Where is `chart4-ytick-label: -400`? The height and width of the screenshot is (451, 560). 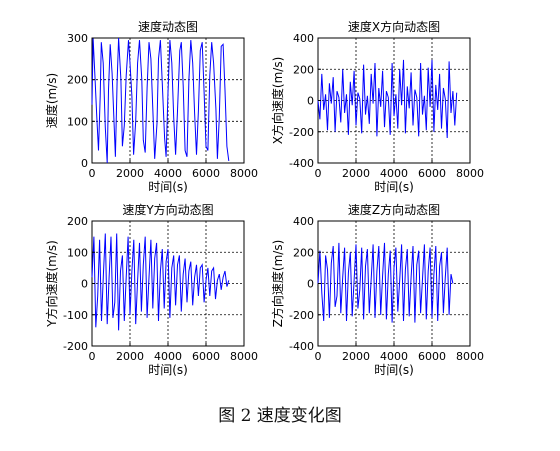 chart4-ytick-label: -400 is located at coordinates (301, 346).